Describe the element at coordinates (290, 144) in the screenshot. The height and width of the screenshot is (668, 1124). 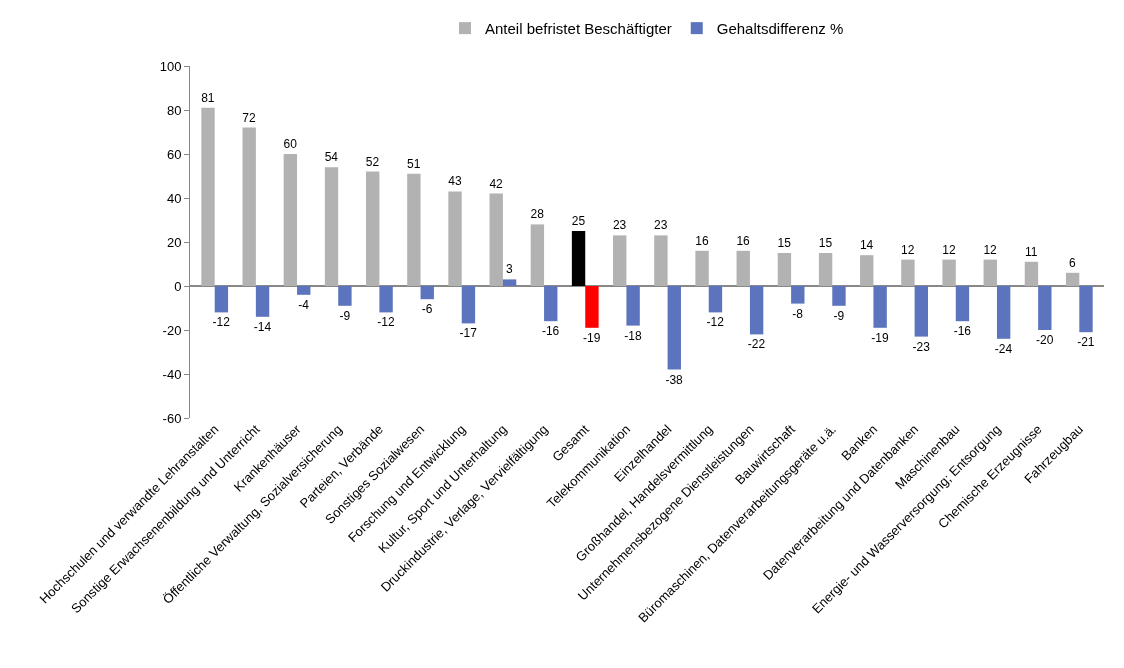
I see `data-label: 60` at that location.